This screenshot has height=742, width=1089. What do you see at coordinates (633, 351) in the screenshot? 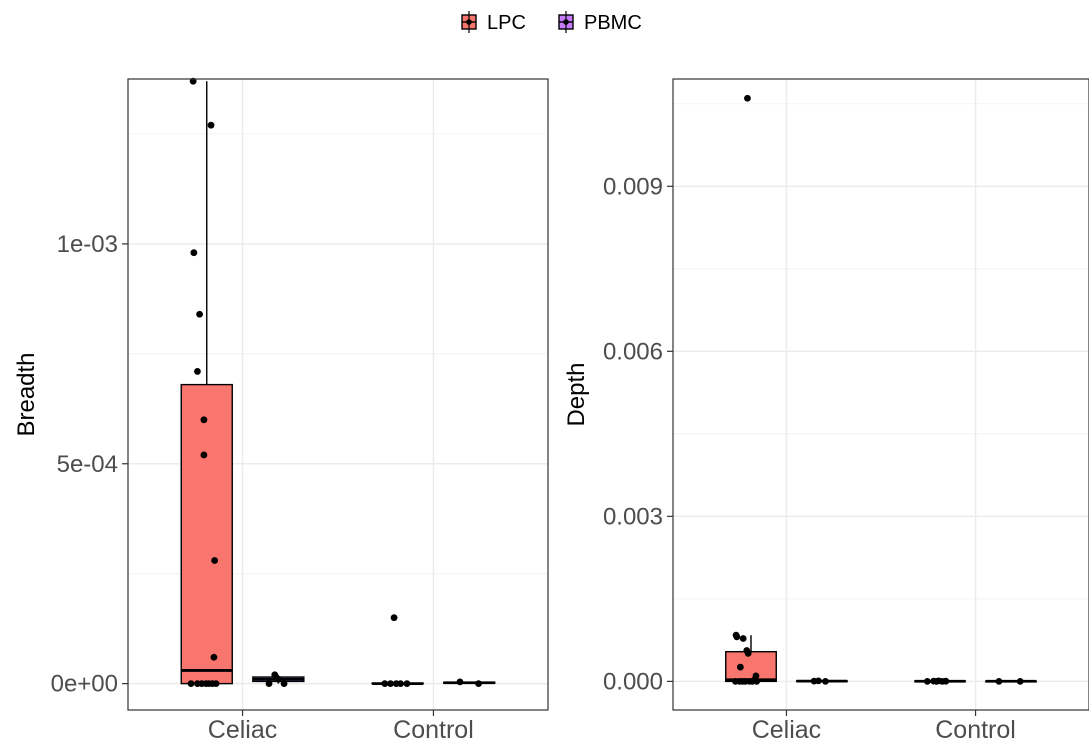
I see `y-tick-label: 0.006` at bounding box center [633, 351].